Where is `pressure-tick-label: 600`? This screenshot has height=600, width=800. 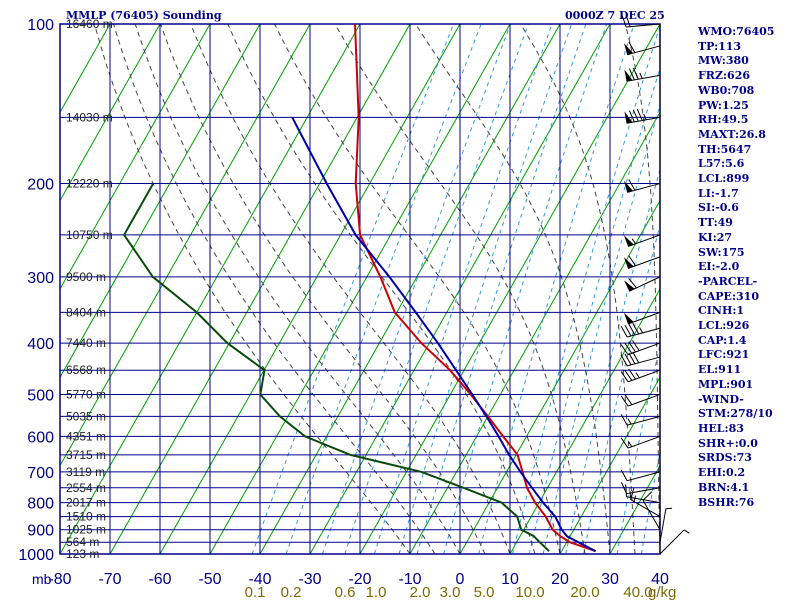
pressure-tick-label: 600 is located at coordinates (40, 437).